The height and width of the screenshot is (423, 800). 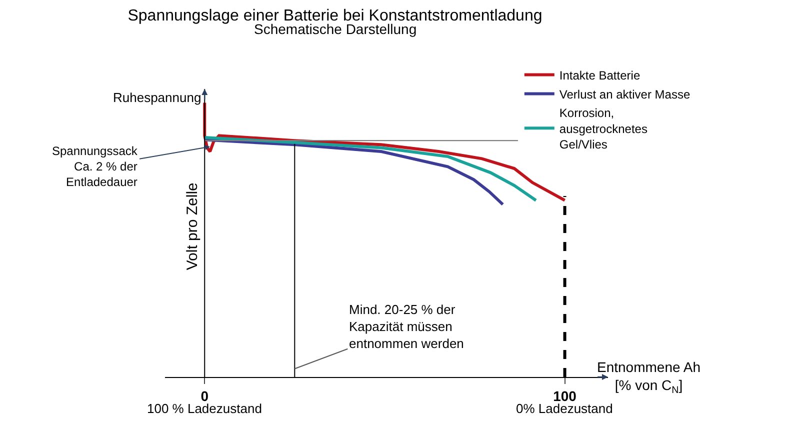 What do you see at coordinates (599, 75) in the screenshot?
I see `legend-label: Intakte Batterie` at bounding box center [599, 75].